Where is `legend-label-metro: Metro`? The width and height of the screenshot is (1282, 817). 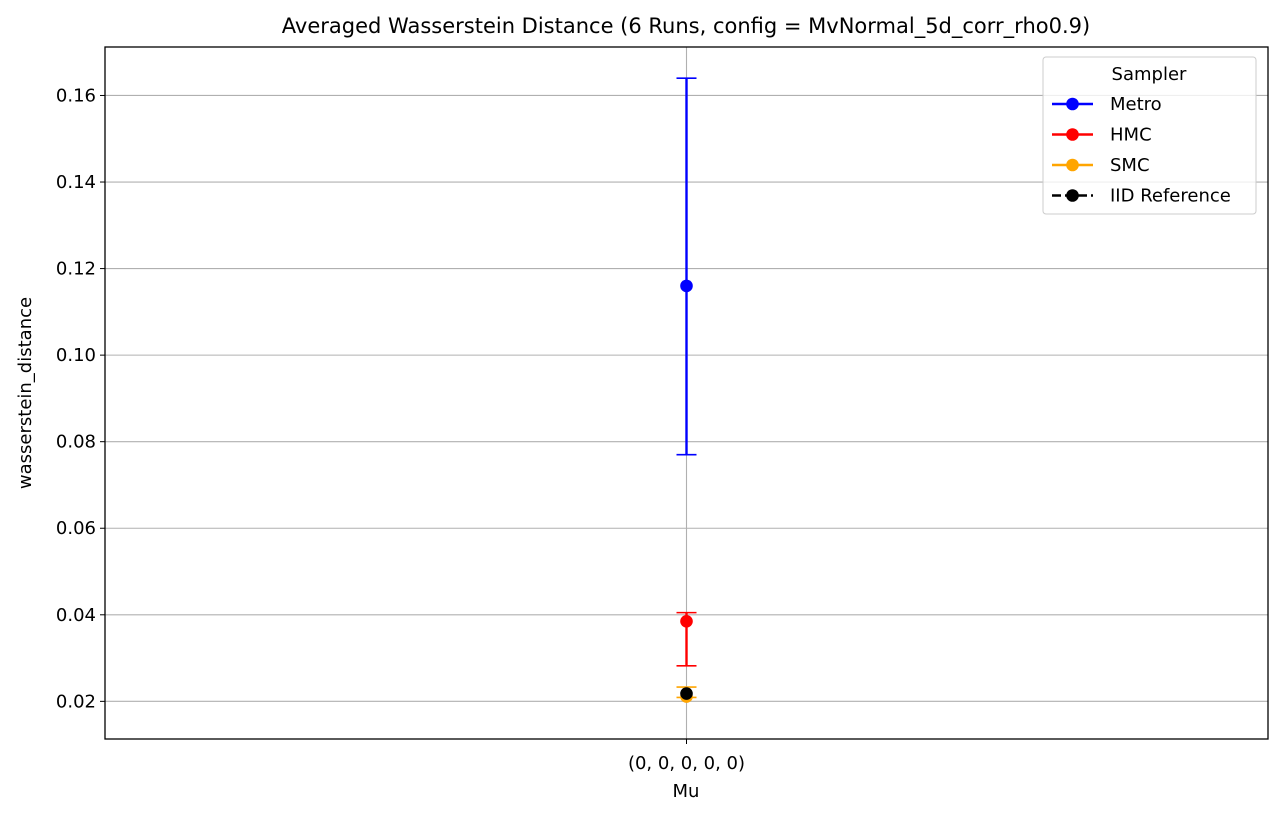
legend-label-metro: Metro is located at coordinates (1136, 104).